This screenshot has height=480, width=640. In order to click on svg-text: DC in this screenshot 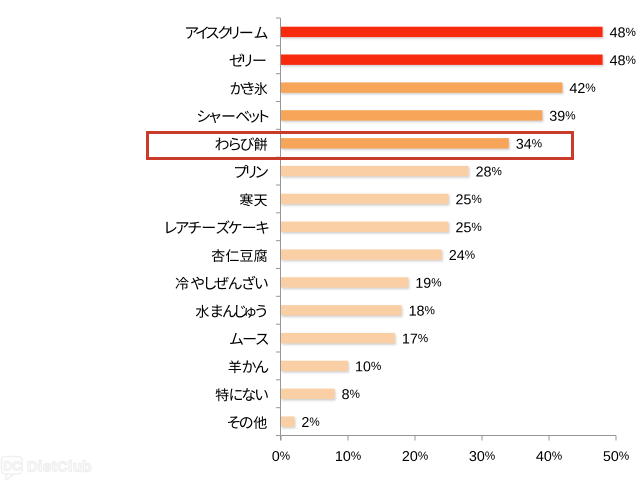, I will do `click(12, 467)`.